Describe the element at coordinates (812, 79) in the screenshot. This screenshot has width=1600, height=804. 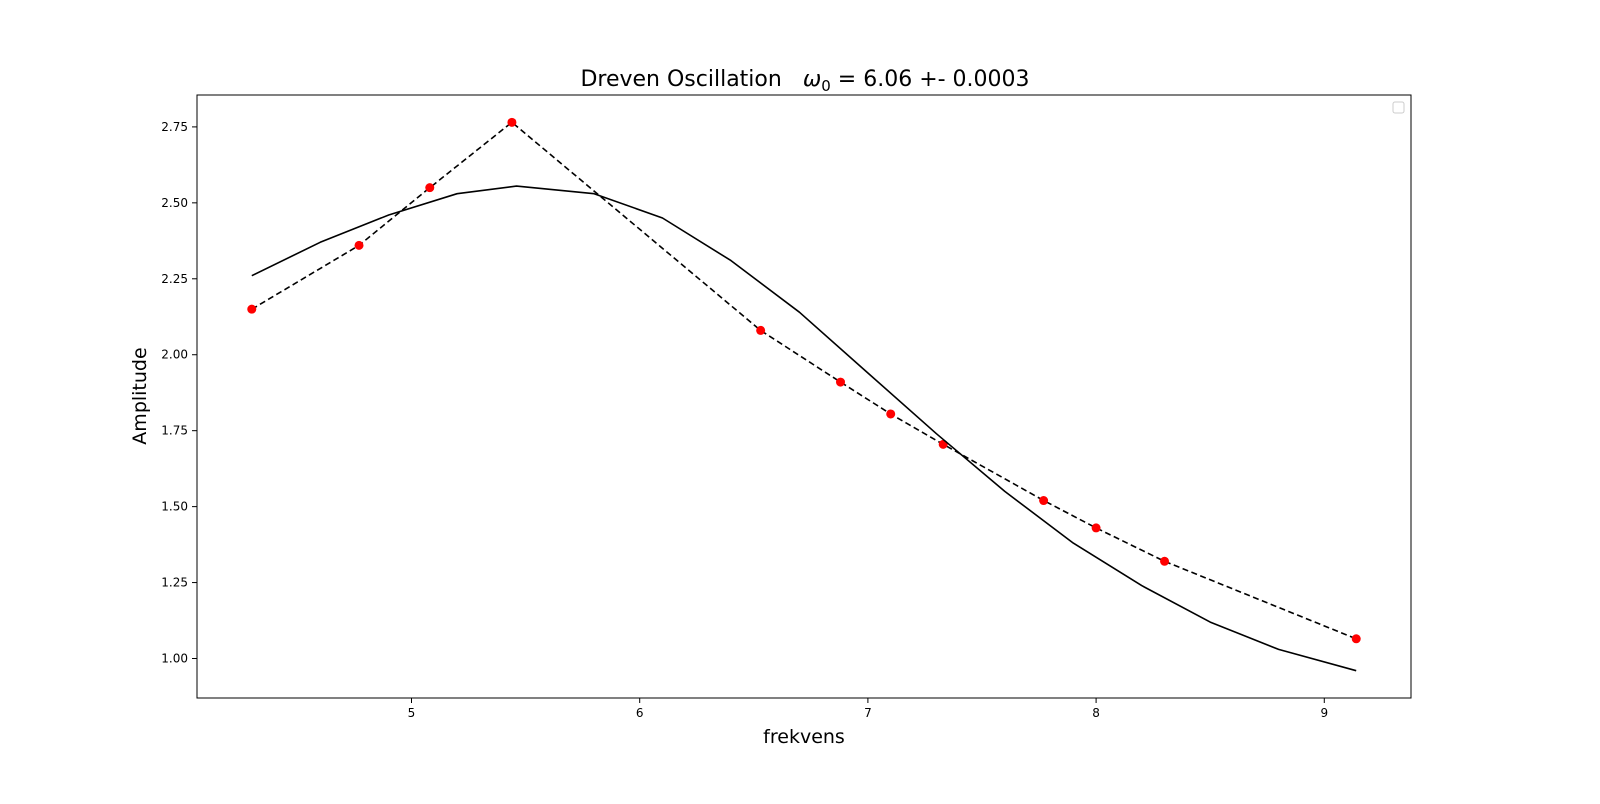
I see `title-omega-symbol: ω` at that location.